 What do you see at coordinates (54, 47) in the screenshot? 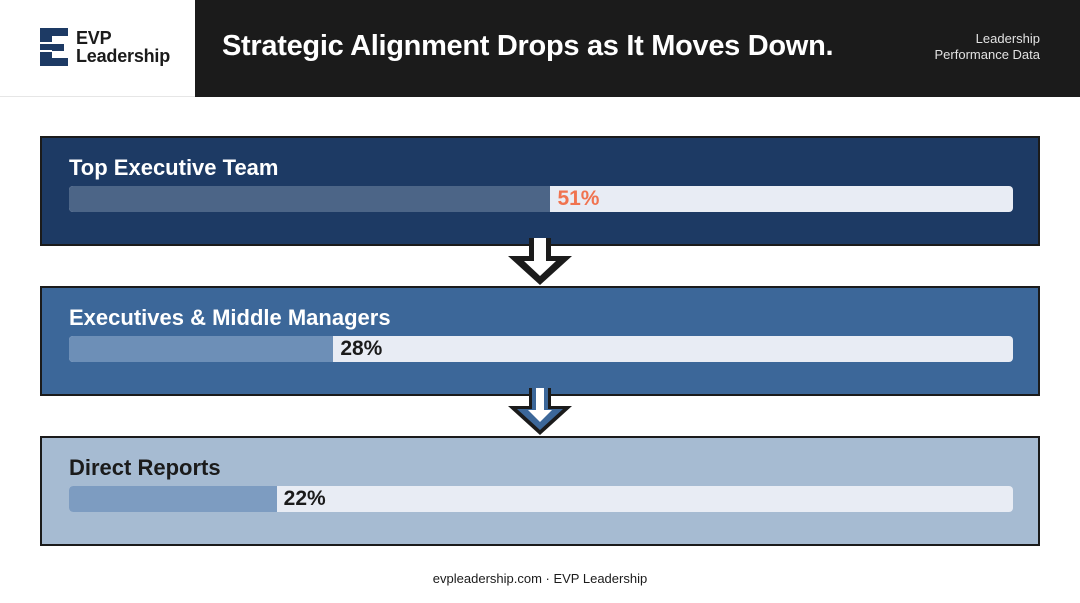
I see `evp-logo-icon` at bounding box center [54, 47].